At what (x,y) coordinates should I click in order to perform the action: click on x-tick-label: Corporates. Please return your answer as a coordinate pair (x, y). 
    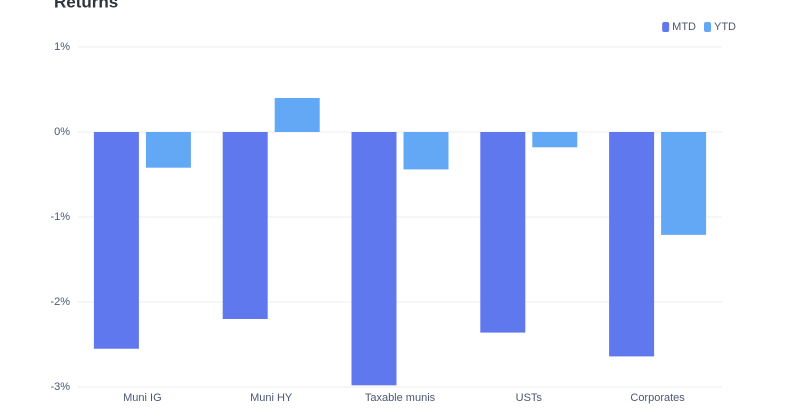
    Looking at the image, I should click on (657, 398).